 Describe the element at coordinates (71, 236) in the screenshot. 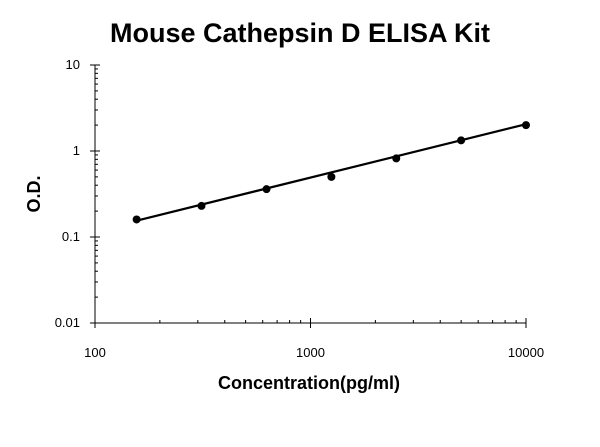

I see `y-tick-label: 0.1` at that location.